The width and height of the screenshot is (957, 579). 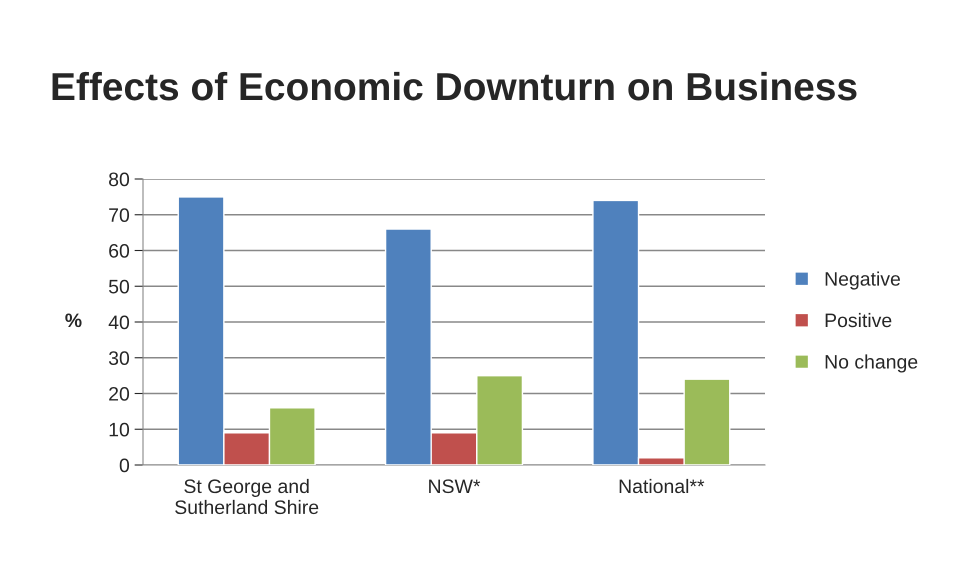 What do you see at coordinates (73, 321) in the screenshot?
I see `y-axis-title: %` at bounding box center [73, 321].